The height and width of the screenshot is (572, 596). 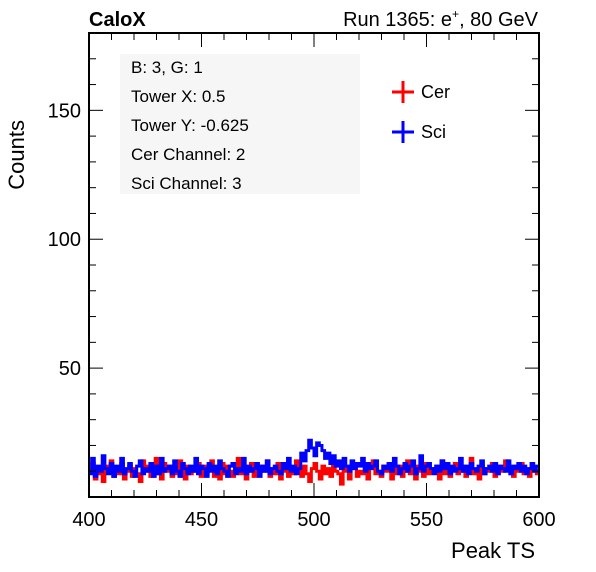 I want to click on y-axis-title: Counts, so click(x=16, y=155).